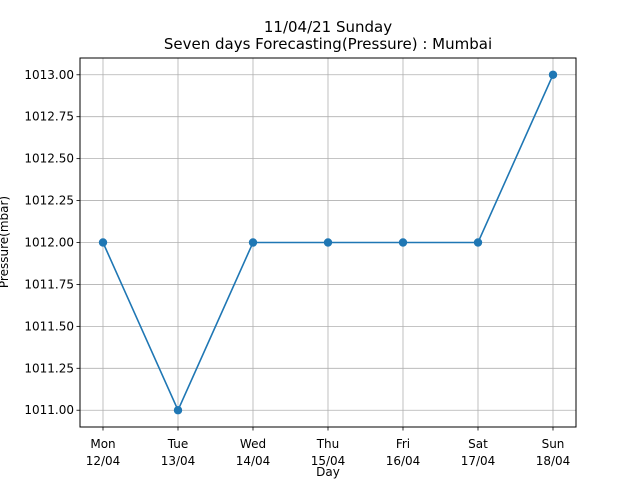 This screenshot has height=480, width=640. What do you see at coordinates (328, 27) in the screenshot?
I see `chart-title: 11/04/21 Sunday` at bounding box center [328, 27].